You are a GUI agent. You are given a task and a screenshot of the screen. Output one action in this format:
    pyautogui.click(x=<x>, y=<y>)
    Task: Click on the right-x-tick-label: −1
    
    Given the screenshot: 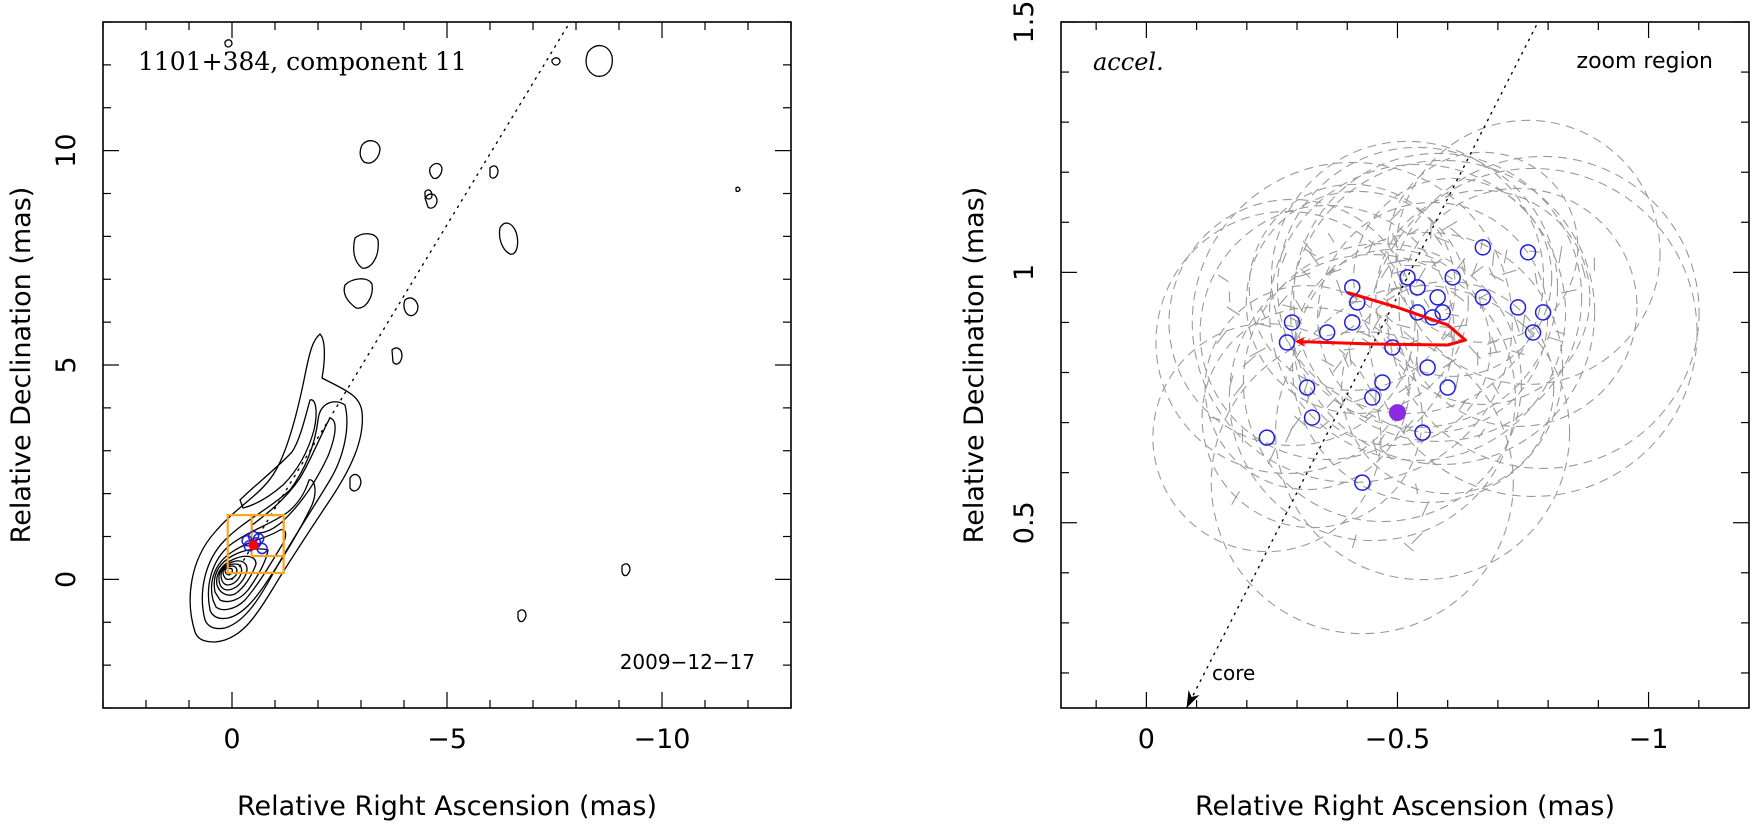 What is the action you would take?
    pyautogui.click(x=1649, y=739)
    